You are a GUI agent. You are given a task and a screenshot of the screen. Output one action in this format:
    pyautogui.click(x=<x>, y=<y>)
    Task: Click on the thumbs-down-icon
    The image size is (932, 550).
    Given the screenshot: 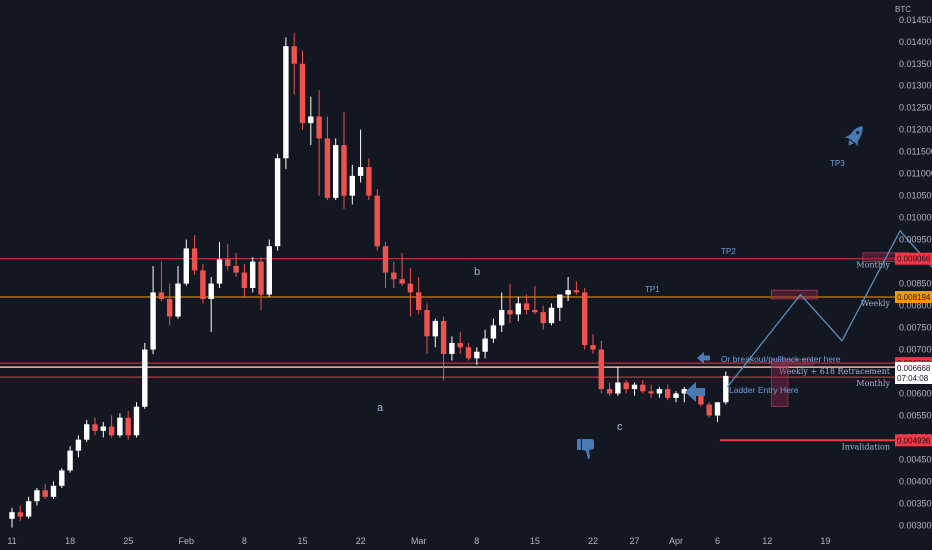 What is the action you would take?
    pyautogui.click(x=585, y=449)
    